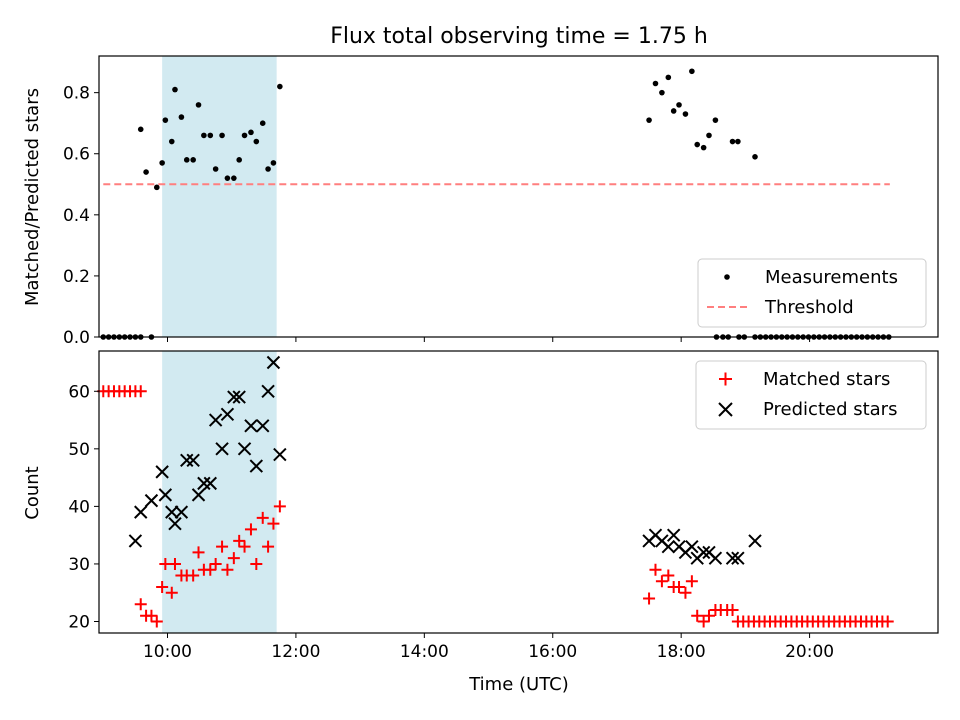 The width and height of the screenshot is (960, 720). Describe the element at coordinates (725, 409) in the screenshot. I see `legend-predicted-marker` at that location.